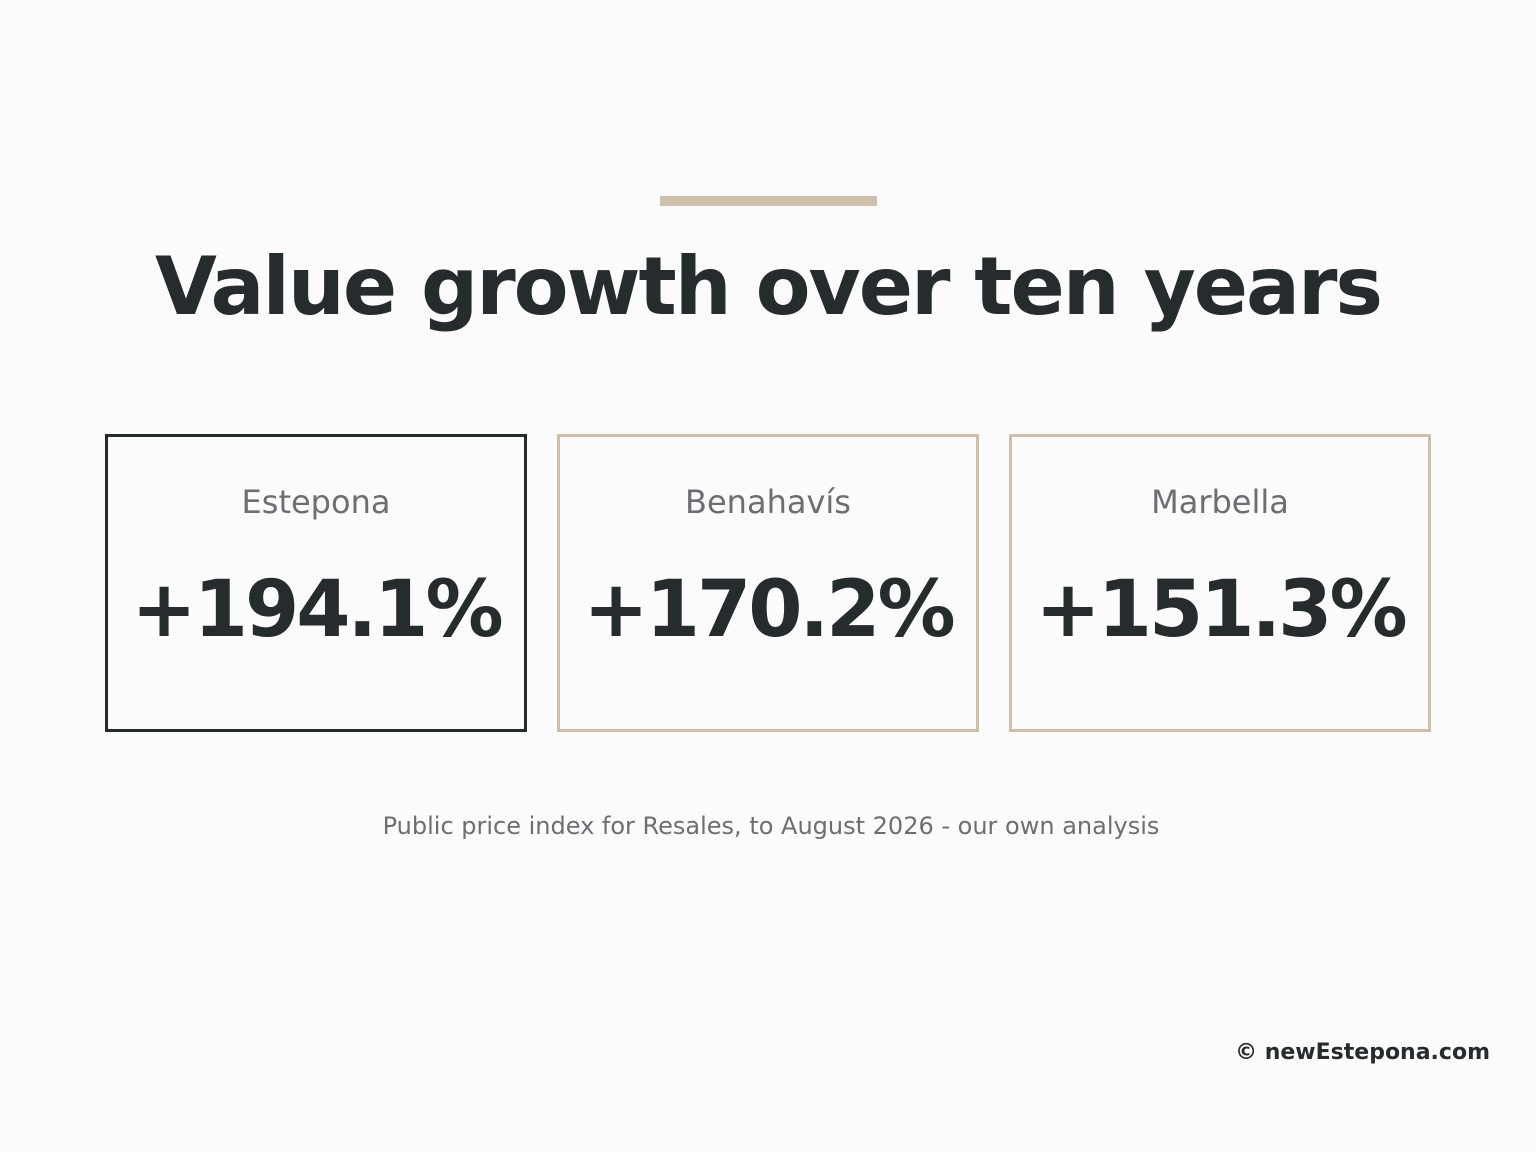  Describe the element at coordinates (1221, 610) in the screenshot. I see `card-value: +151.3%` at that location.